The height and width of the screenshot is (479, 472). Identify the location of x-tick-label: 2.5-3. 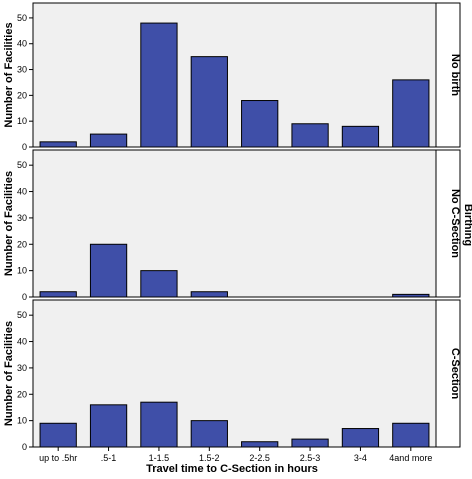
(310, 458).